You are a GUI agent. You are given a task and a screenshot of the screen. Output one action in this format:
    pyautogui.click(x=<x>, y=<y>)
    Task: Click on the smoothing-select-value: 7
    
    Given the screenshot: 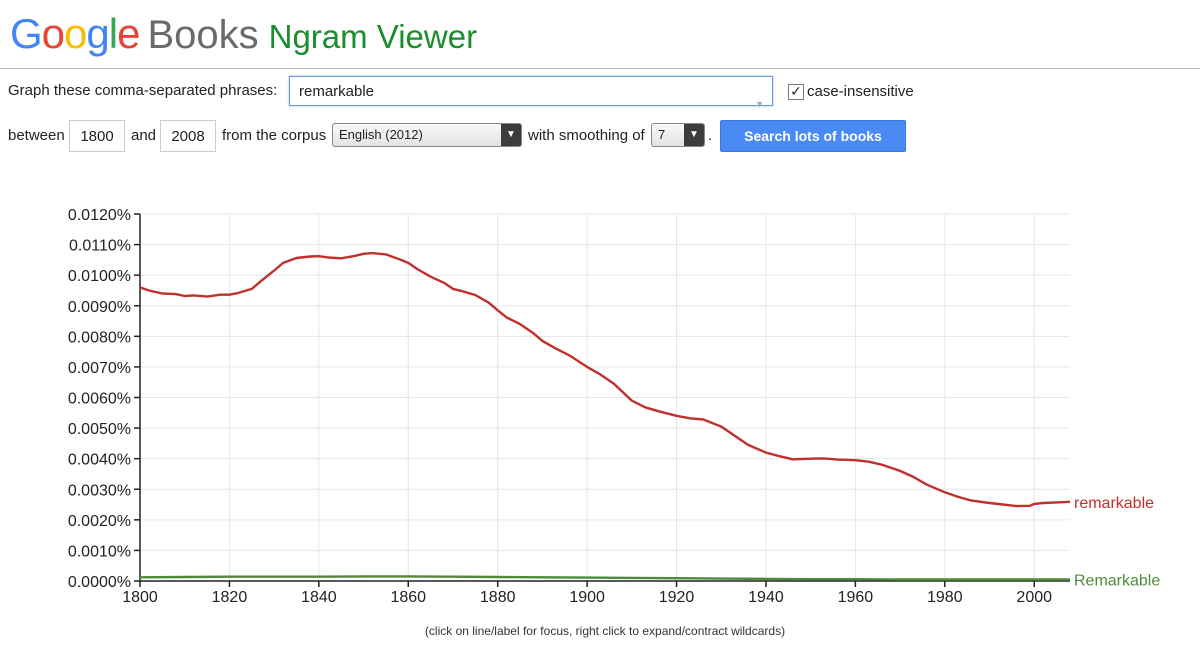 What is the action you would take?
    pyautogui.click(x=662, y=134)
    